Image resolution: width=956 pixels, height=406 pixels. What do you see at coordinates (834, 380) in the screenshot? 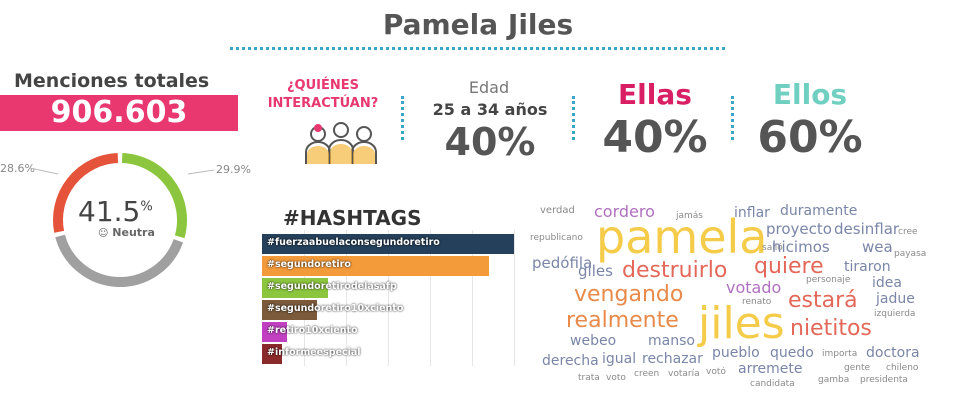
I see `cloud-word: gamba` at bounding box center [834, 380].